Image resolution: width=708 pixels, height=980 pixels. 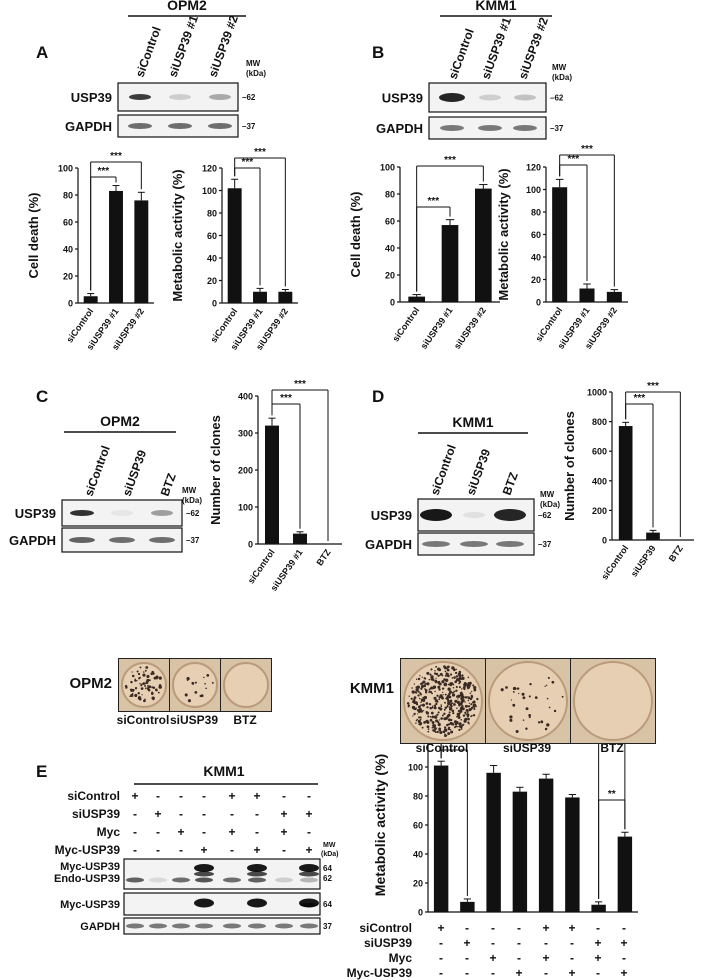 I want to click on chart-a-meta-sig-mark: ***, so click(x=247, y=162).